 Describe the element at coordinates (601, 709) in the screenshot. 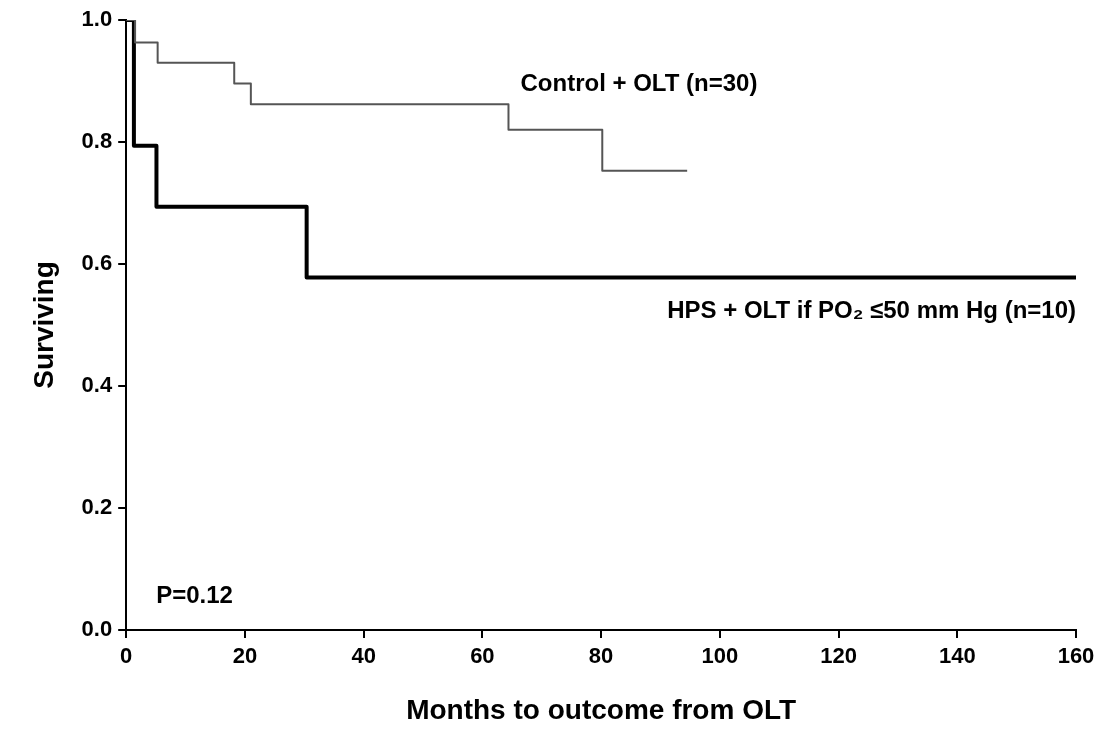

I see `x-axis-title: Months to outcome from OLT` at that location.